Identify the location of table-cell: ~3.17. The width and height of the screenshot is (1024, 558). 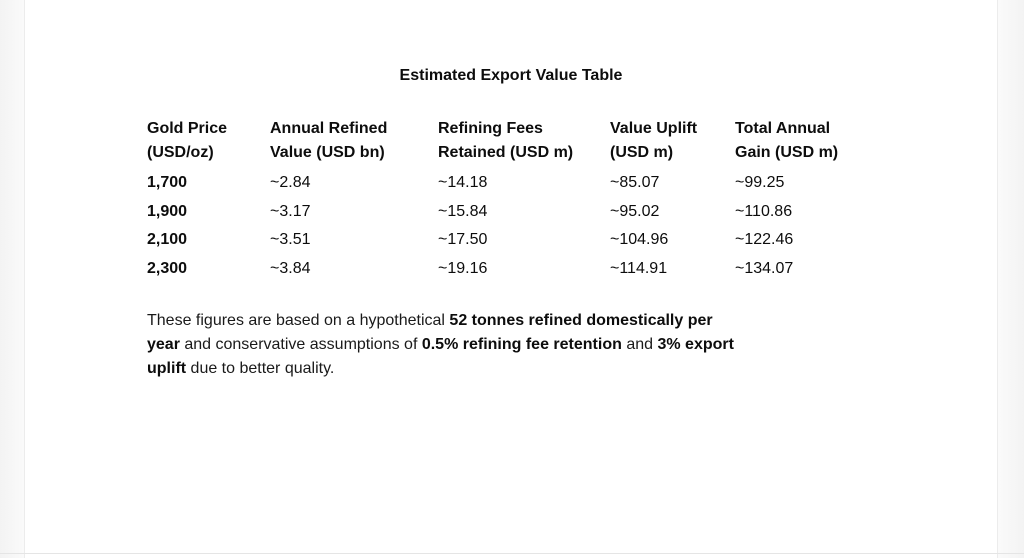
(290, 211).